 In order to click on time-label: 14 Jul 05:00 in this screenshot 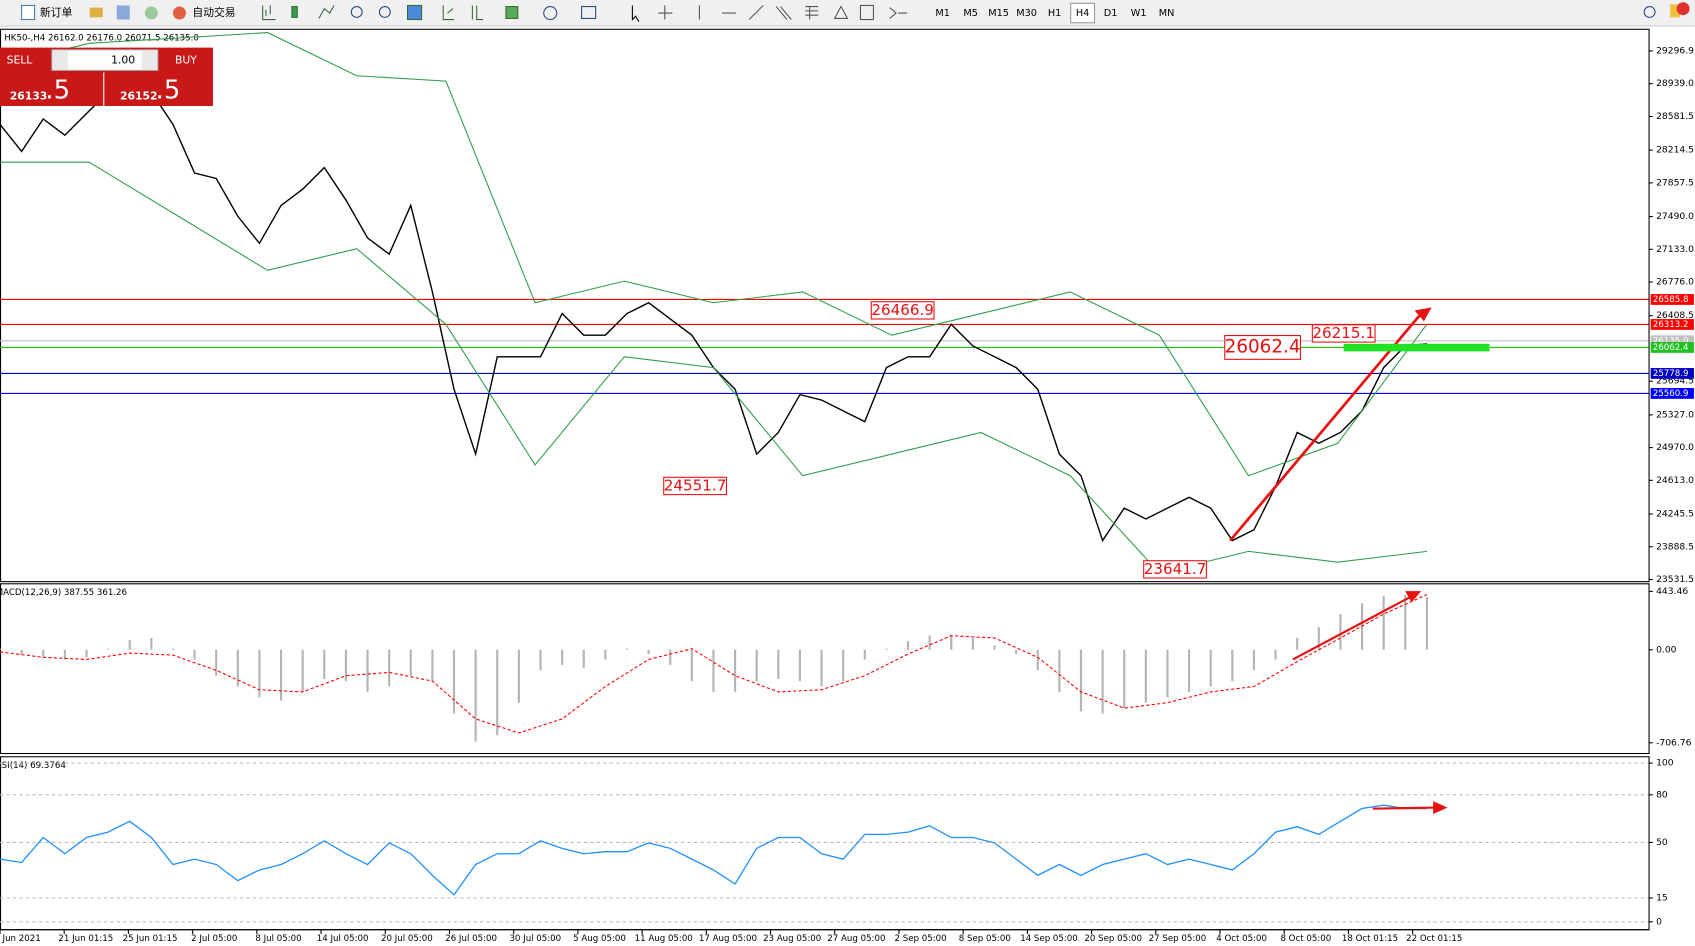, I will do `click(343, 939)`.